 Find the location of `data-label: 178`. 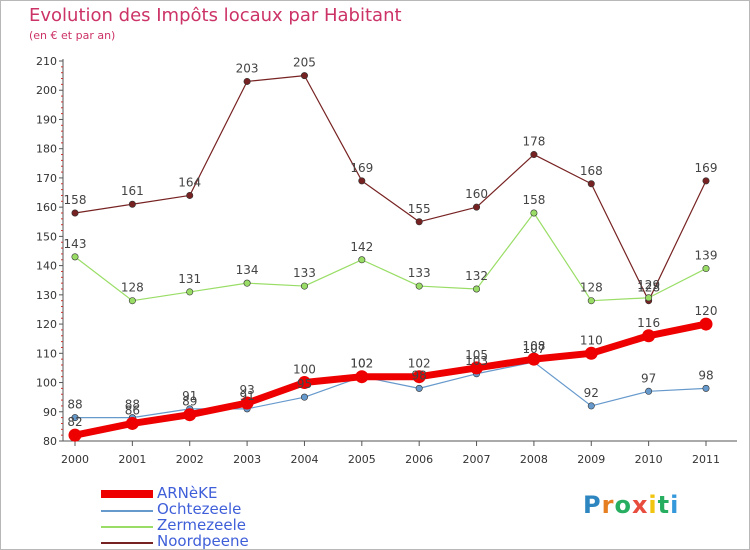

data-label: 178 is located at coordinates (533, 142).